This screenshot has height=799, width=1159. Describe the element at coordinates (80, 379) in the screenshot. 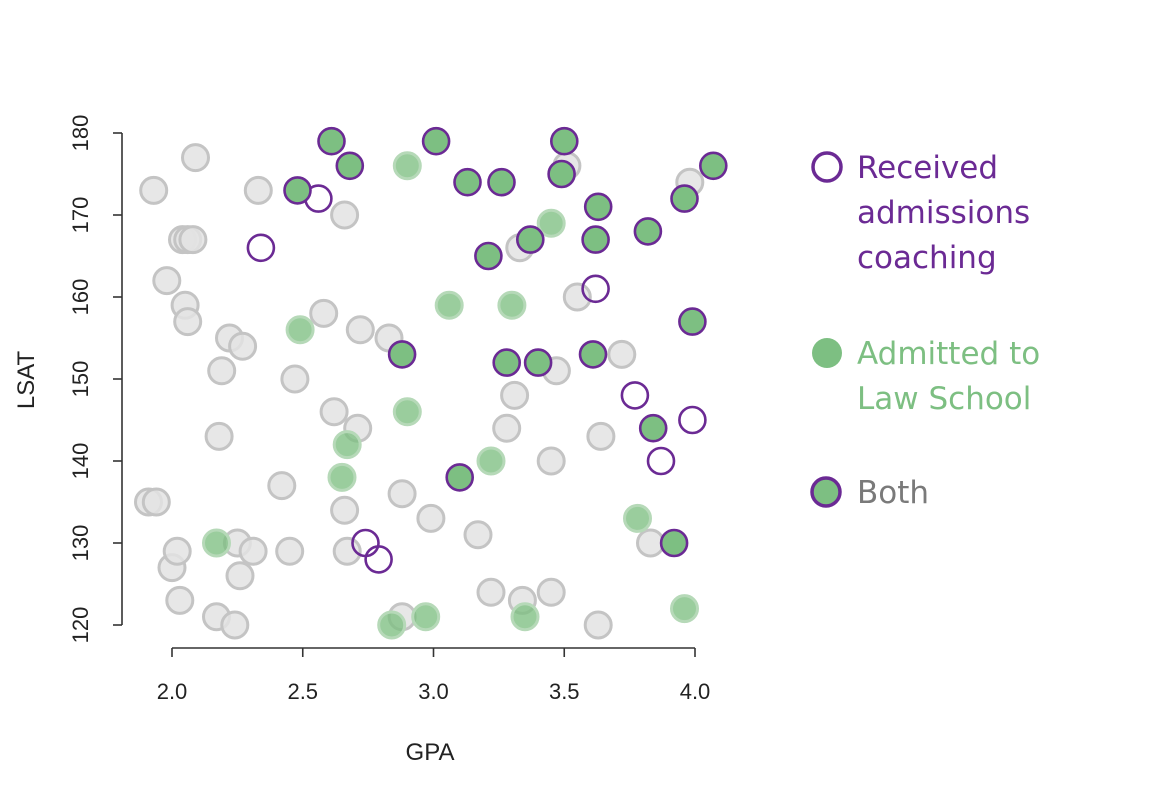

I see `y-tick-label: 150` at that location.